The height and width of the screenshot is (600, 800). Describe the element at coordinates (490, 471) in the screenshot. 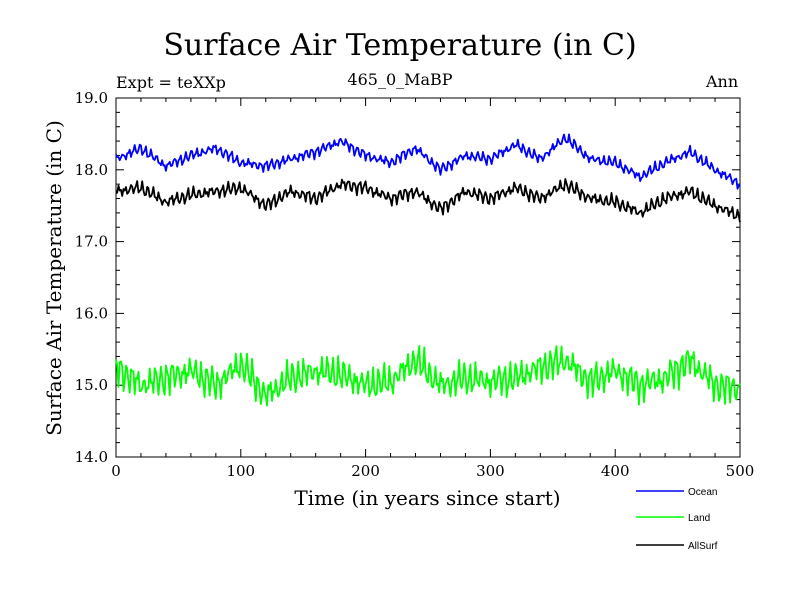

I see `x-tick-label: 300` at that location.